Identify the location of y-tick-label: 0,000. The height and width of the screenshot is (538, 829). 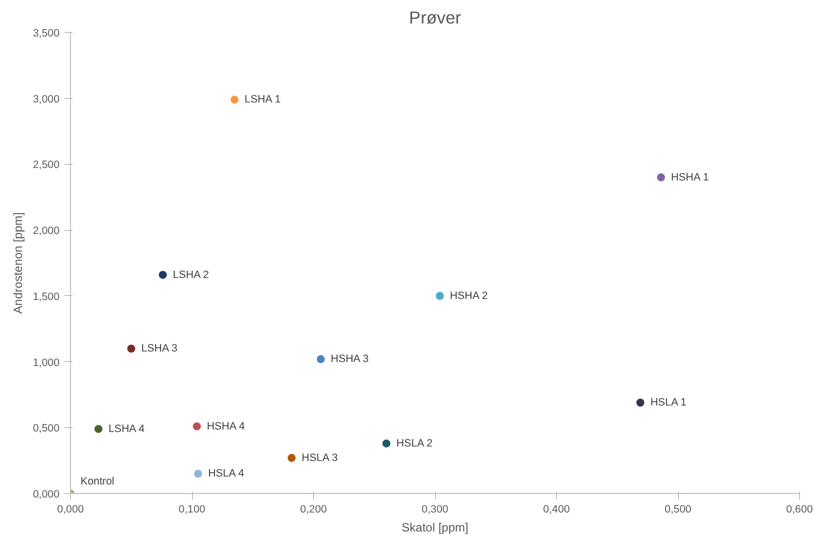
(46, 494).